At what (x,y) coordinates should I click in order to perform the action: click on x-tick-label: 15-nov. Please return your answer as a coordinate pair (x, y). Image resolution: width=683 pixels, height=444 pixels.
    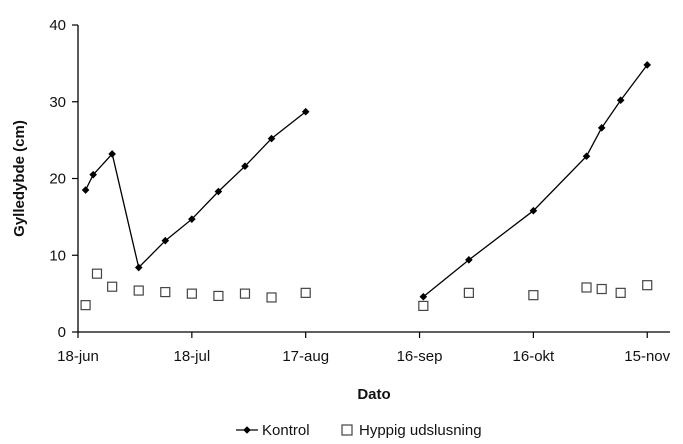
    Looking at the image, I should click on (647, 356).